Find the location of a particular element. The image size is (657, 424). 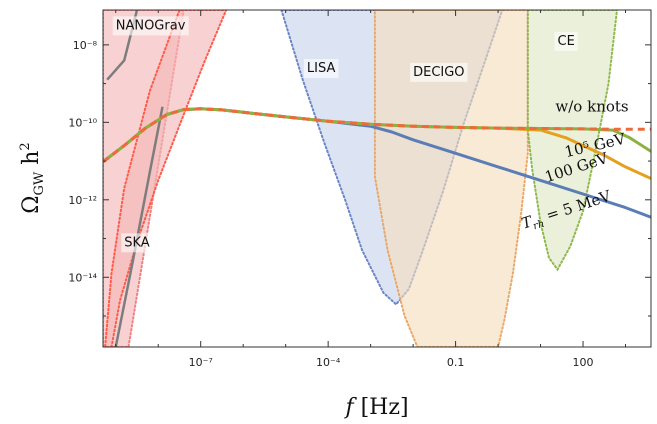

y-tick-label: 10⁻⁸ is located at coordinates (85, 45).